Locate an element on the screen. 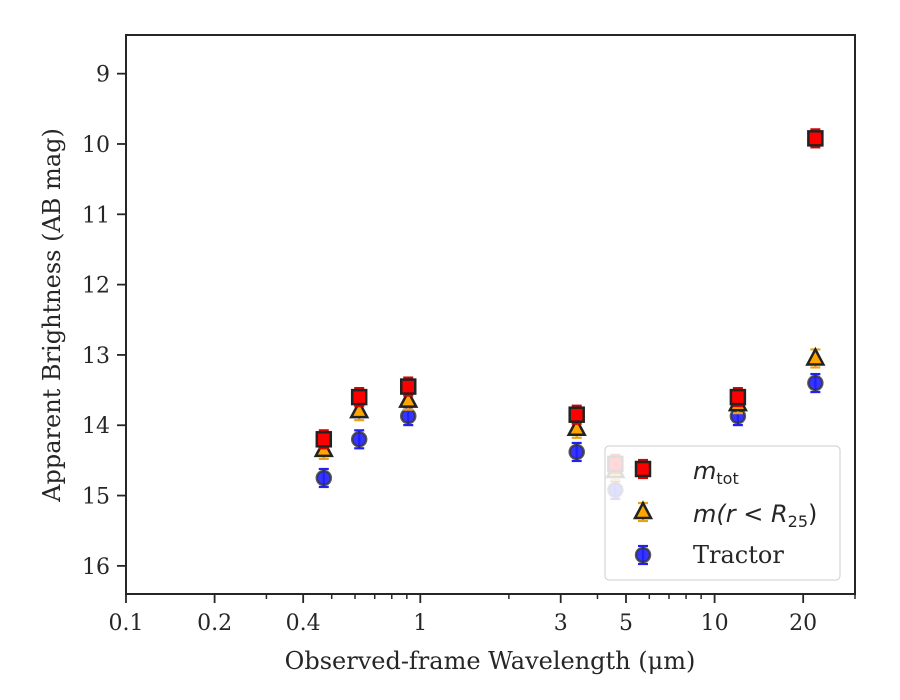  legend-marker-mtot is located at coordinates (643, 469).